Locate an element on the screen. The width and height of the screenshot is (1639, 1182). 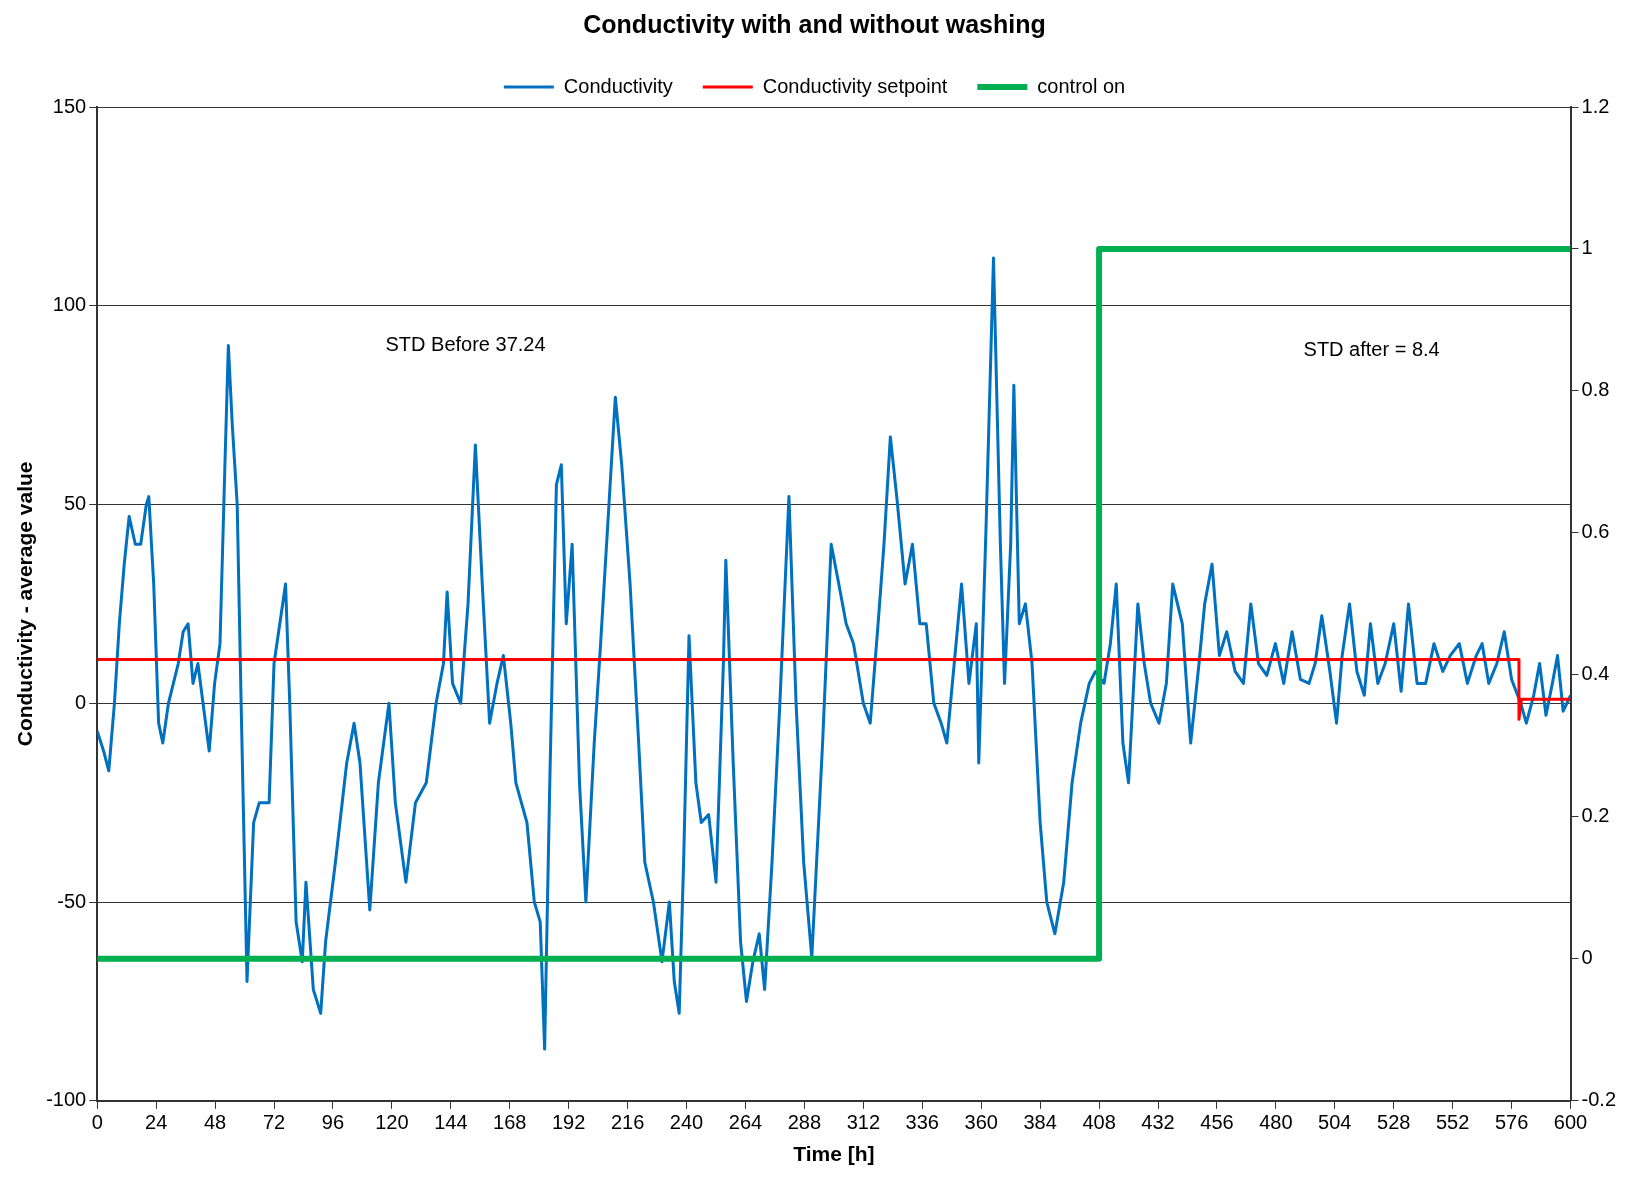
x-tick-label: 312 is located at coordinates (863, 1122).